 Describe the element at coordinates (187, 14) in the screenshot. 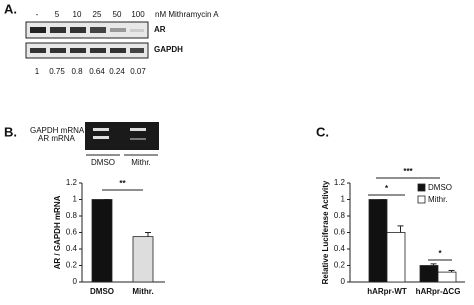

I see `treatment-label: nM Mithramycin A` at that location.